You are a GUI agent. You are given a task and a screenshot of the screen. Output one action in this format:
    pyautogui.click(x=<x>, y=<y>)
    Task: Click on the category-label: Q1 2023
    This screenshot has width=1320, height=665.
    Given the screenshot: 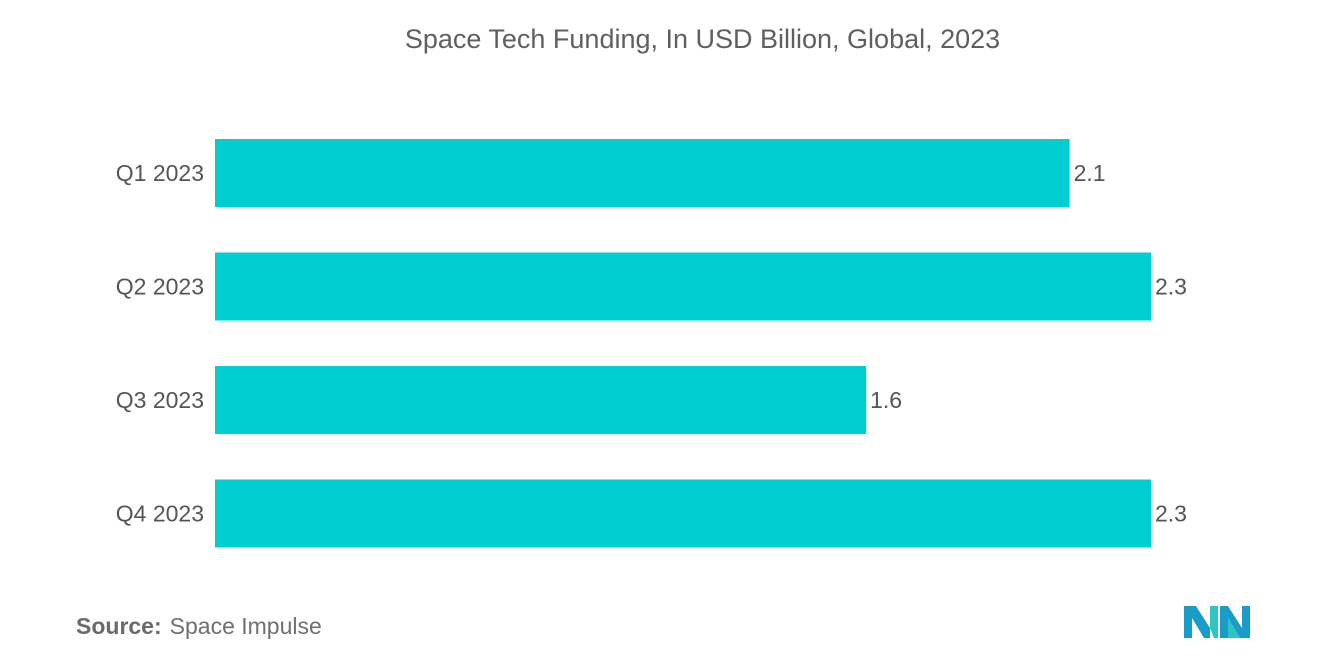 What is the action you would take?
    pyautogui.click(x=160, y=173)
    